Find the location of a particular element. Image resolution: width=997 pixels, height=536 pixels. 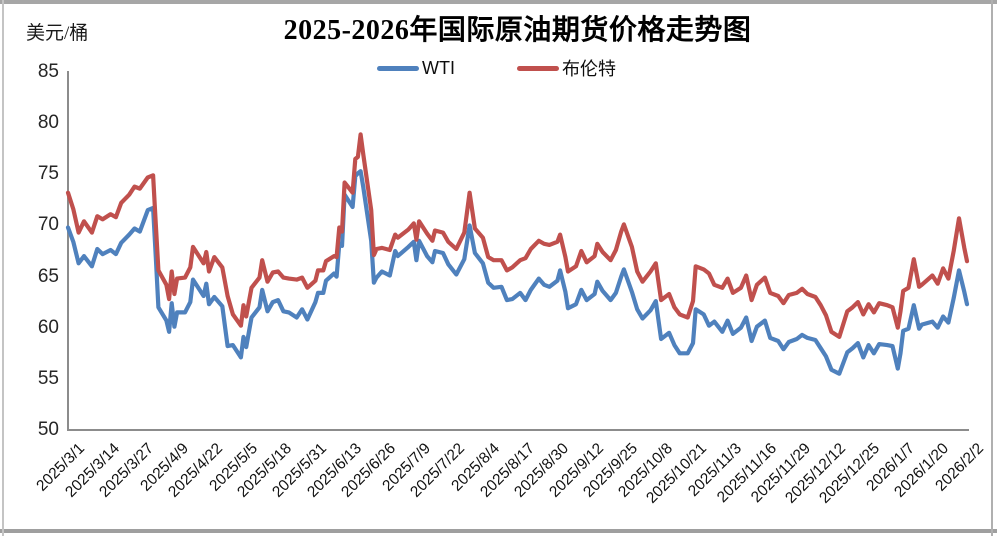

legend: WTI 布伦特 is located at coordinates (517, 68).